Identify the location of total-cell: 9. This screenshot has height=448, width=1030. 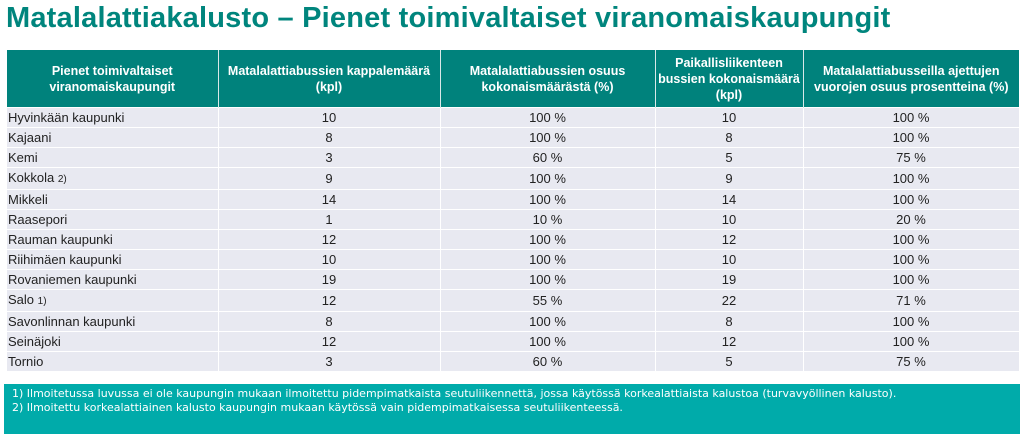
(729, 178).